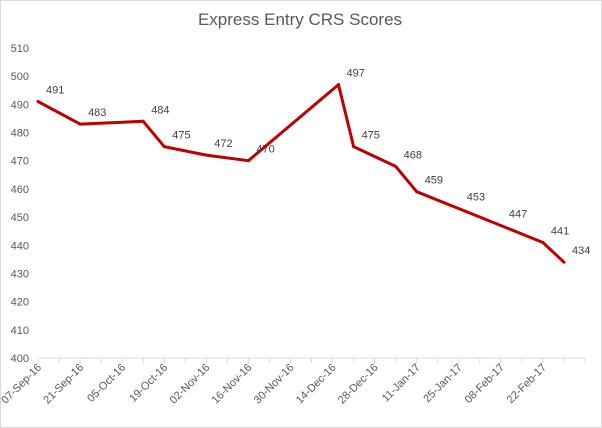 The height and width of the screenshot is (428, 602). Describe the element at coordinates (358, 384) in the screenshot. I see `x-tick-label: 28-Dec-16` at that location.